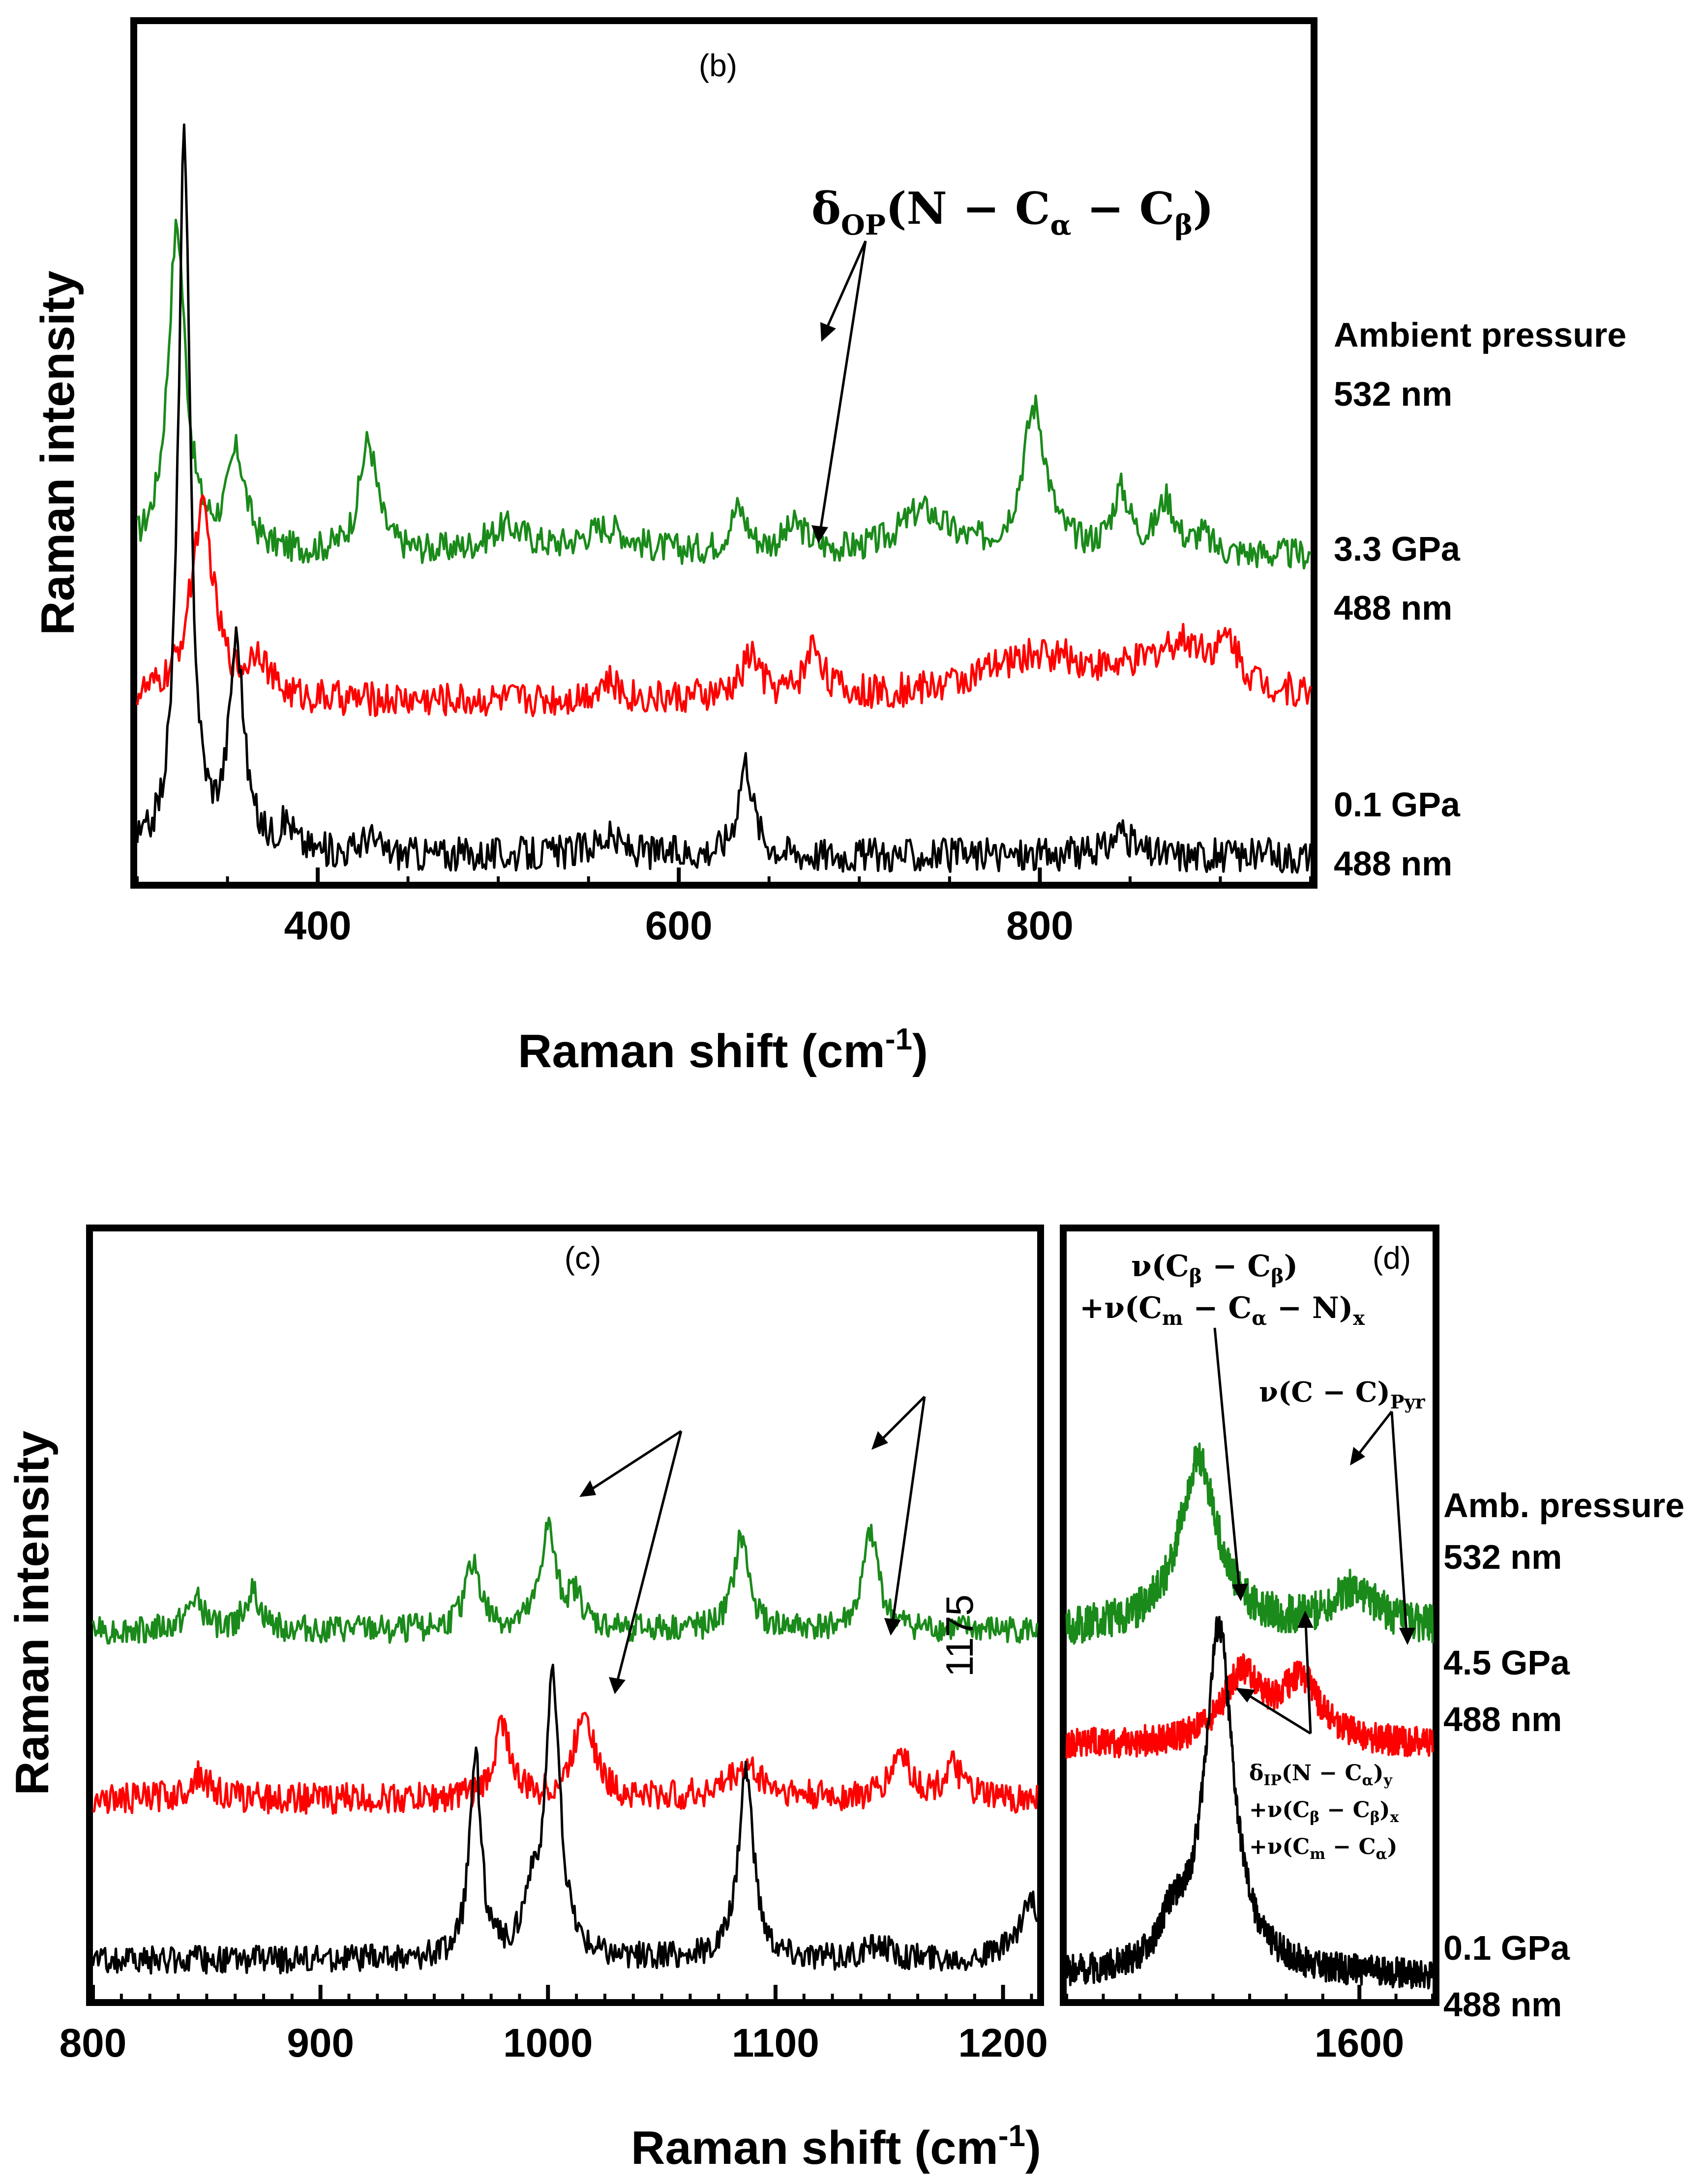  I want to click on panel-d-series, so click(1249, 1716).